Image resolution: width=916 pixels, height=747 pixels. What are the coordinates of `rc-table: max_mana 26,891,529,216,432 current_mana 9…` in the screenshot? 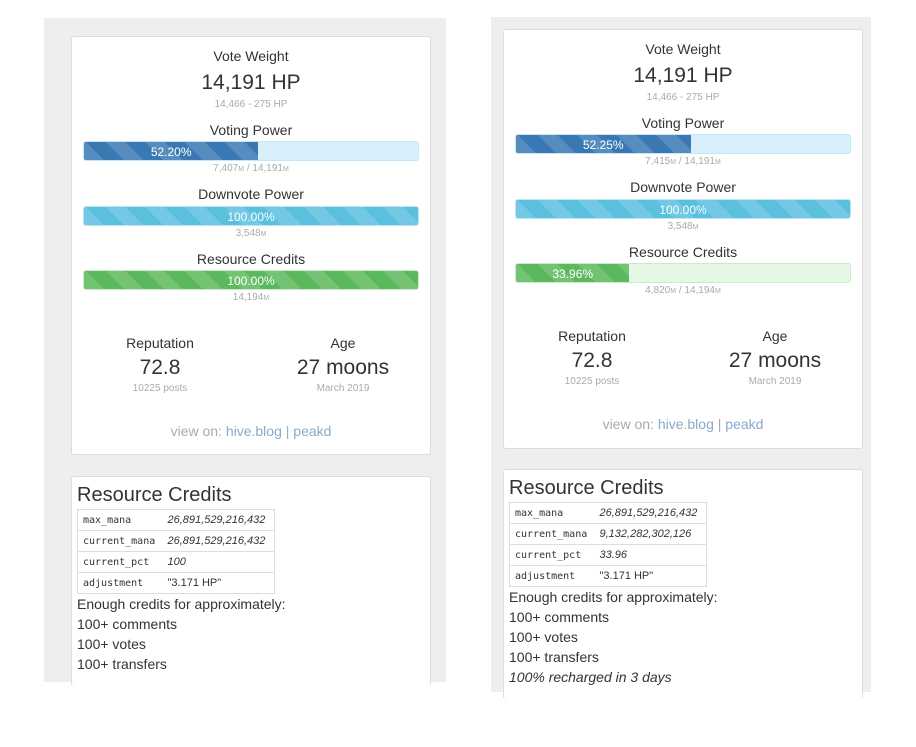 It's located at (608, 544).